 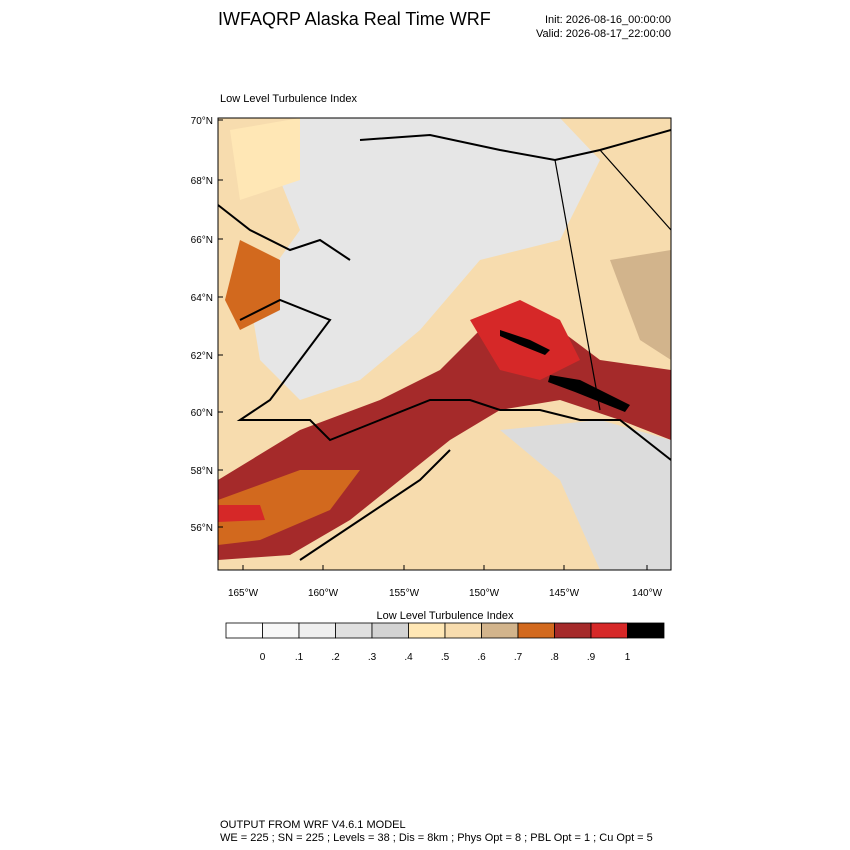 What do you see at coordinates (288, 99) in the screenshot?
I see `map-title: Low Level Turbulence Index` at bounding box center [288, 99].